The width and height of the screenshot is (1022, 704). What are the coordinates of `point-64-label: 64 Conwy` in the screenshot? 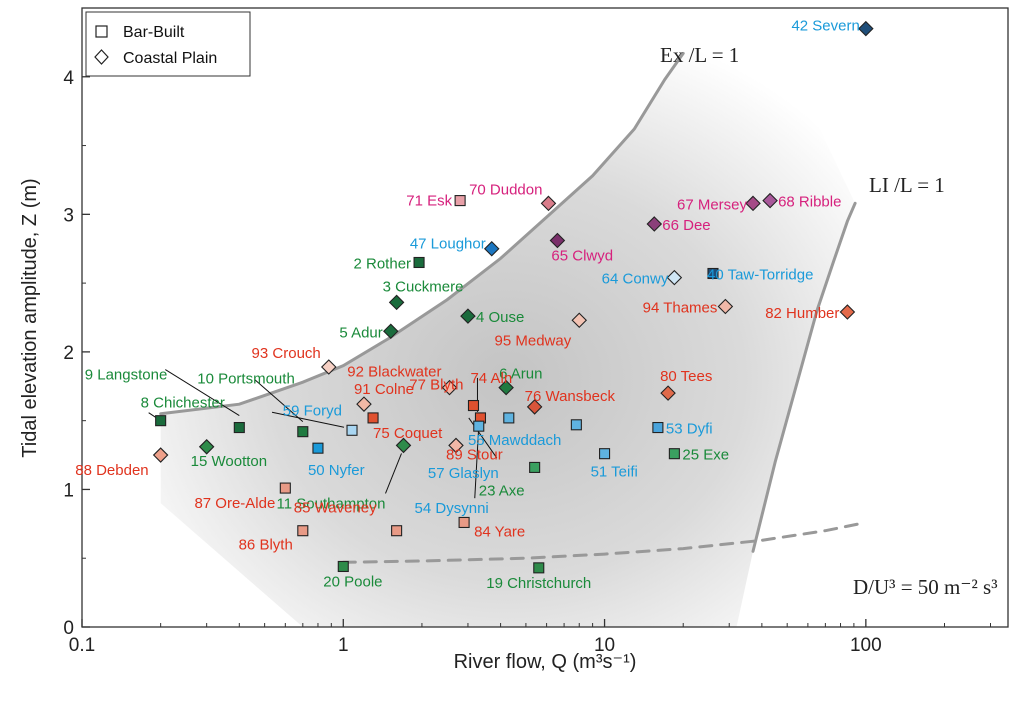 It's located at (635, 279).